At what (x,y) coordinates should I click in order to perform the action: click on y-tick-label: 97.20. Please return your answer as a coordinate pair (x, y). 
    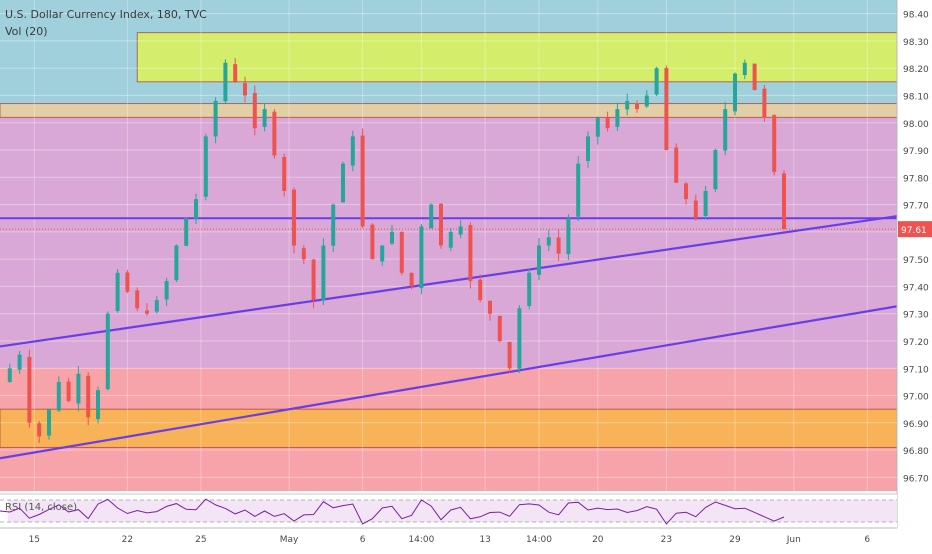
    Looking at the image, I should click on (916, 343).